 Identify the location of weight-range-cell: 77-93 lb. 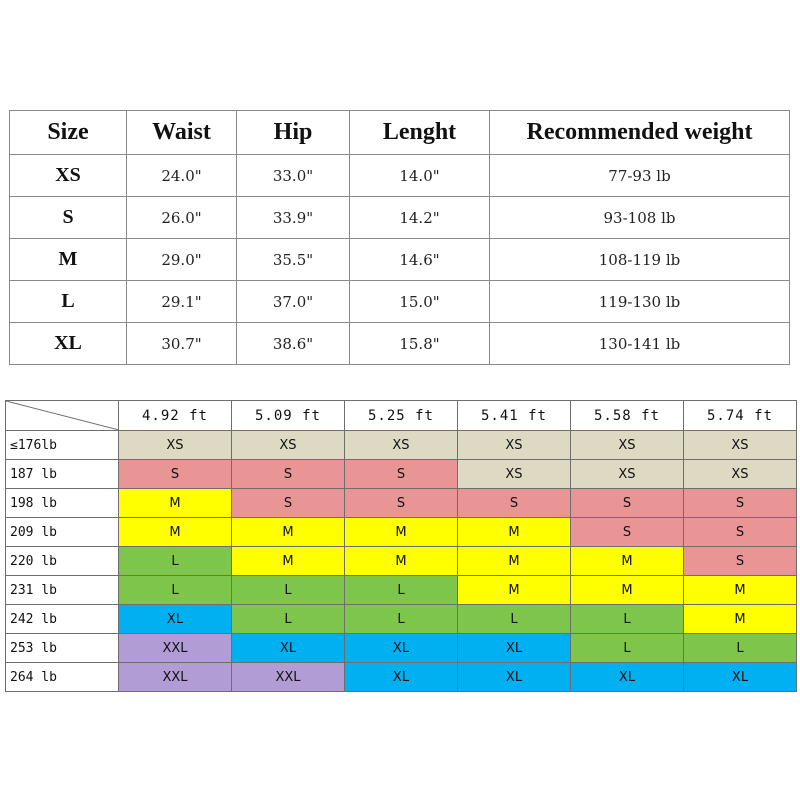
(639, 175).